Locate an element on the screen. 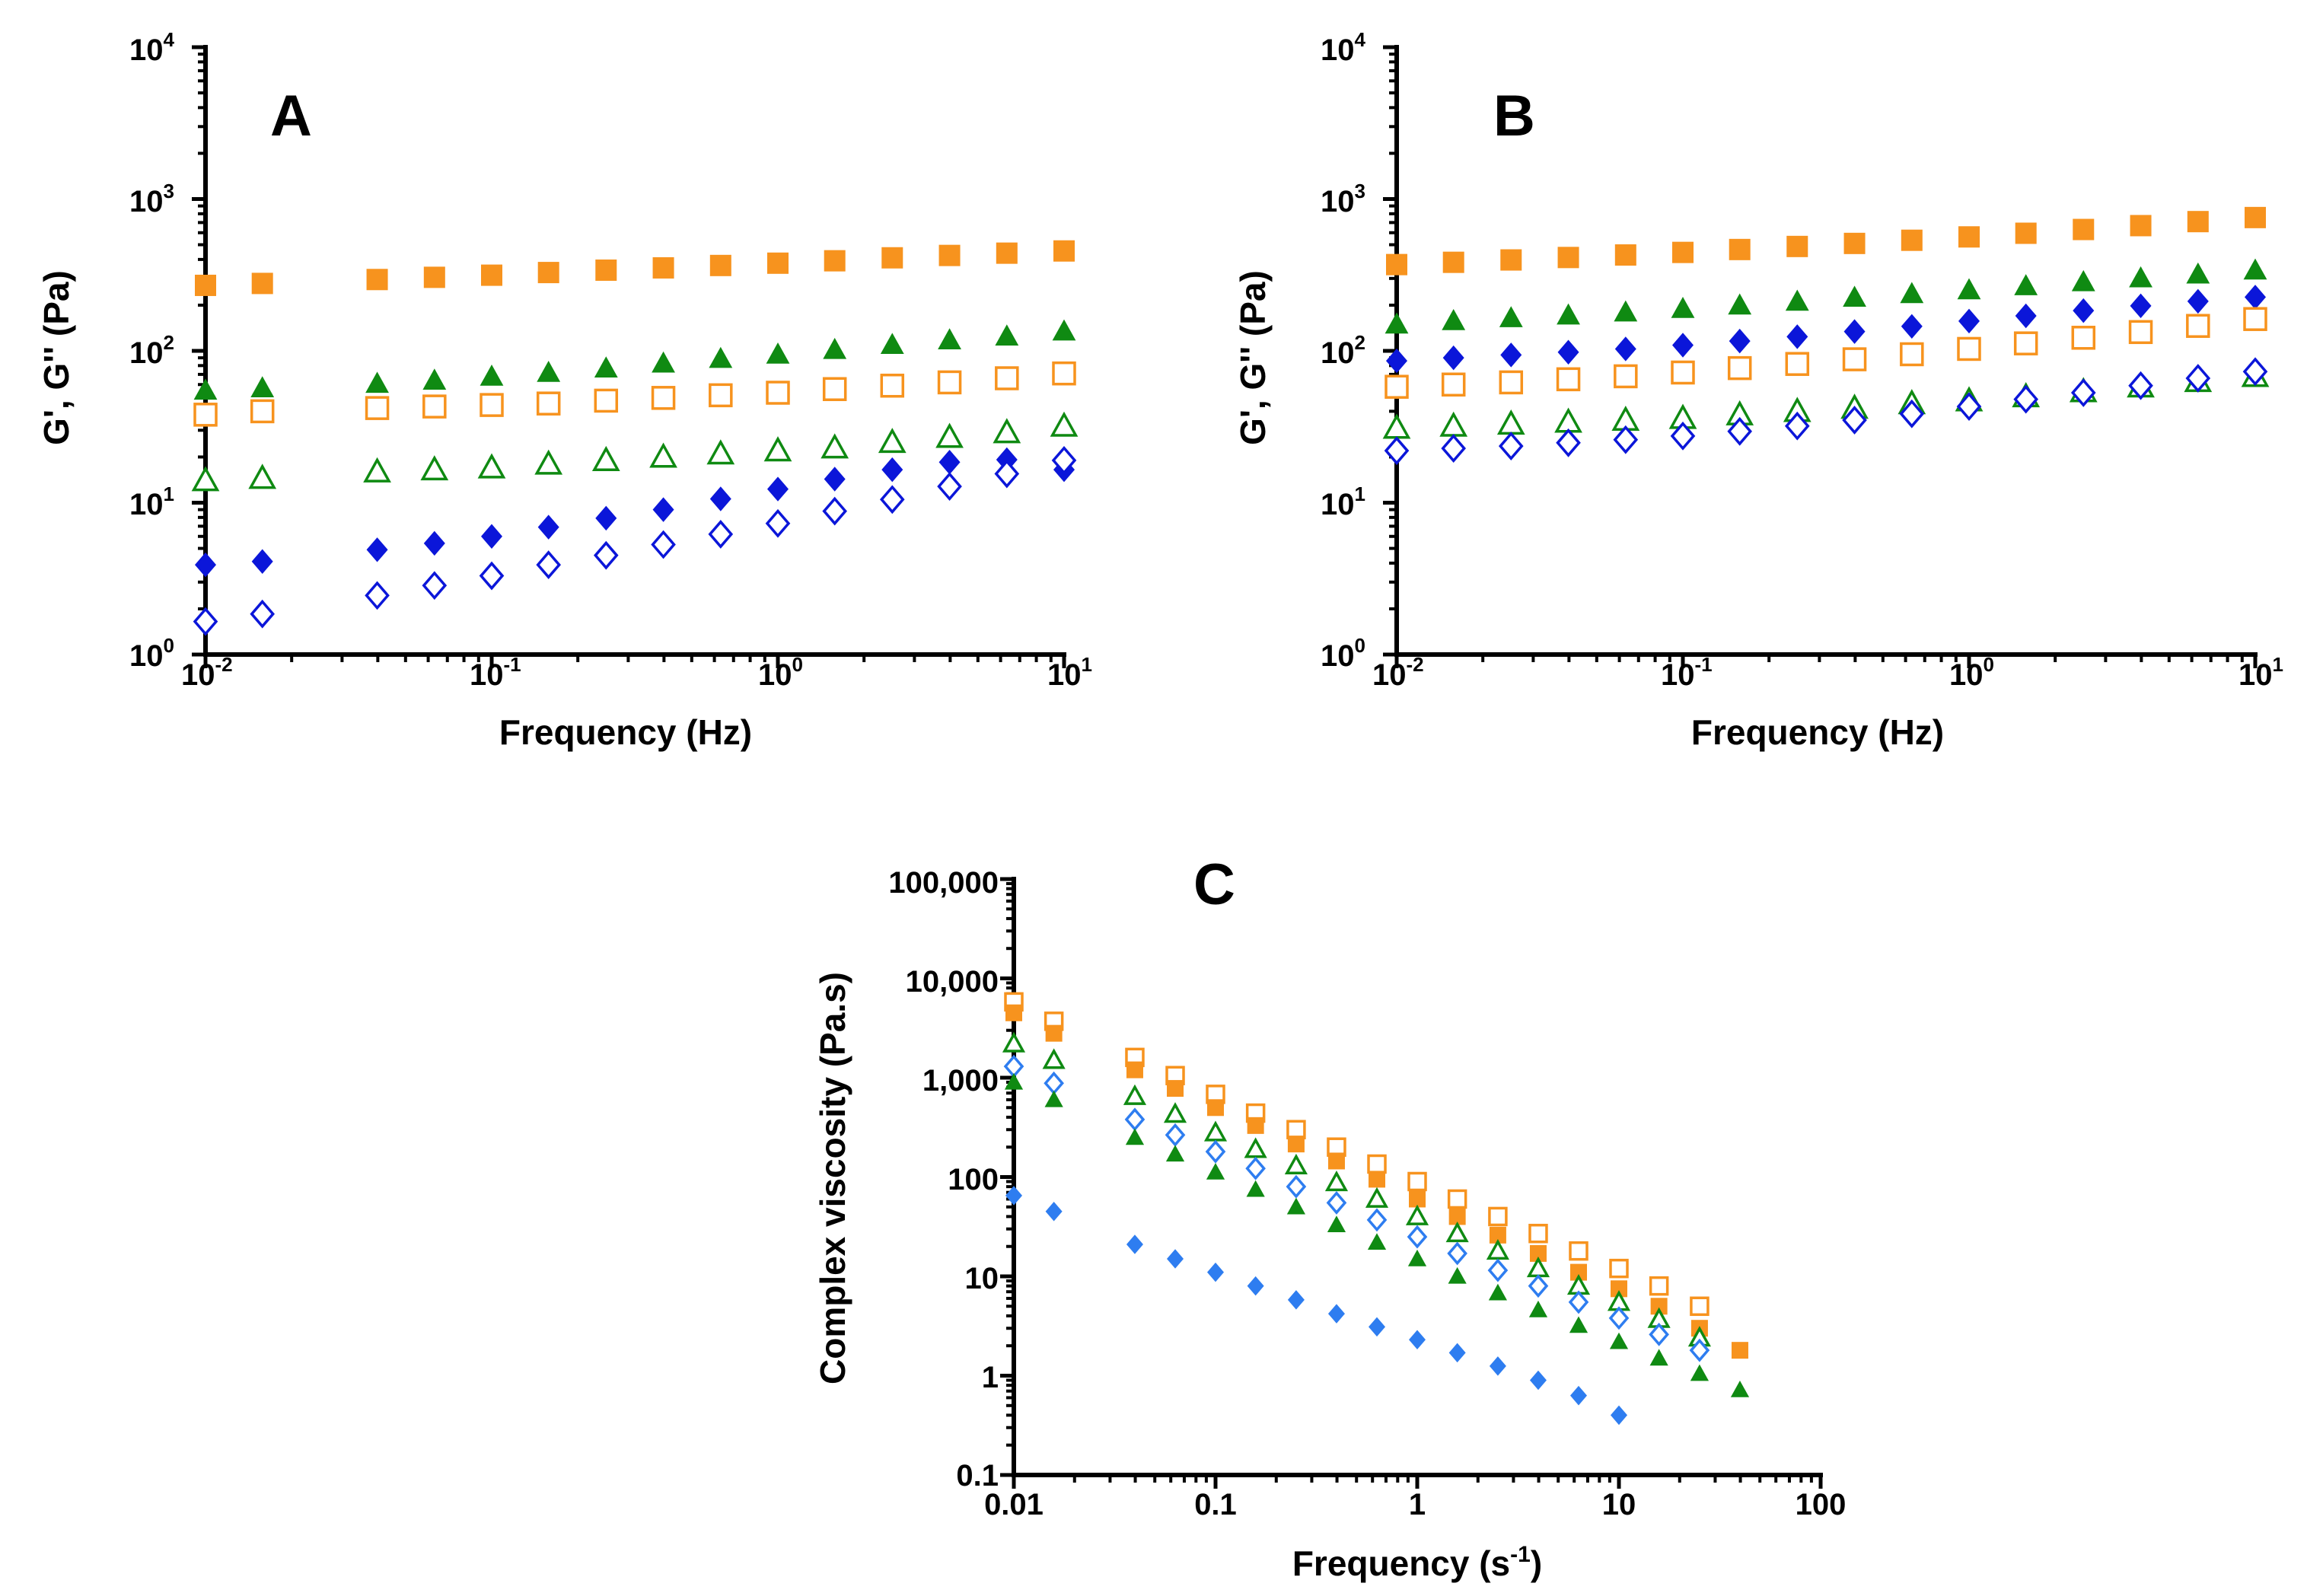 Image resolution: width=2307 pixels, height=1596 pixels. panel-b-xtick-label: 101 is located at coordinates (2260, 672).